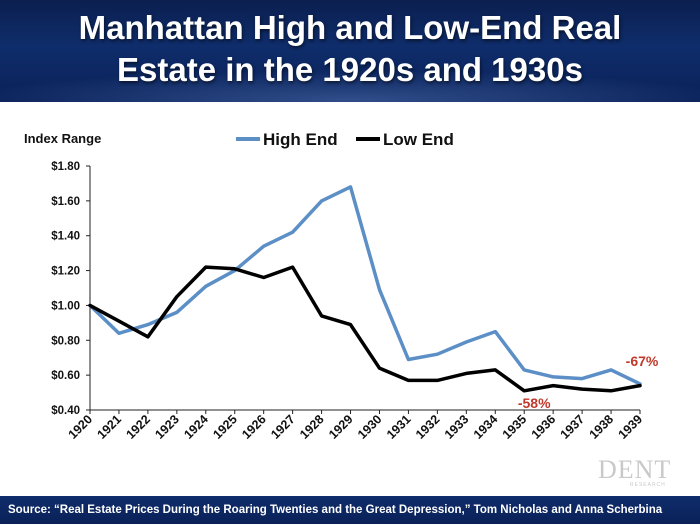 This screenshot has height=524, width=700. What do you see at coordinates (602, 427) in the screenshot?
I see `x-tick-label: 1938` at bounding box center [602, 427].